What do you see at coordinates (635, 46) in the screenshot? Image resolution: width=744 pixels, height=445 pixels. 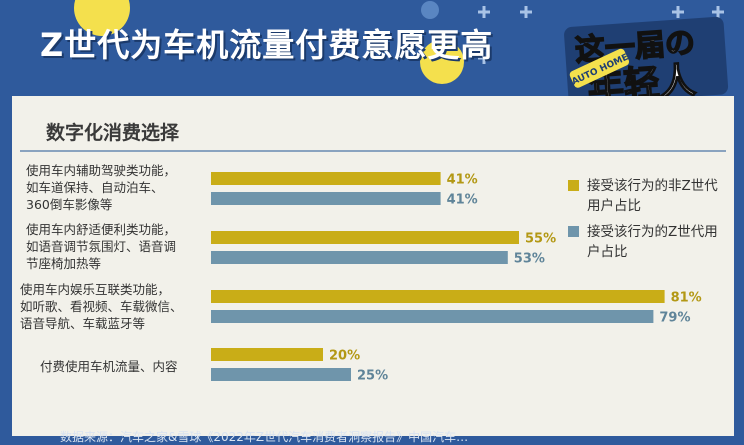 I see `logo-line1: 这一届の` at bounding box center [635, 46].